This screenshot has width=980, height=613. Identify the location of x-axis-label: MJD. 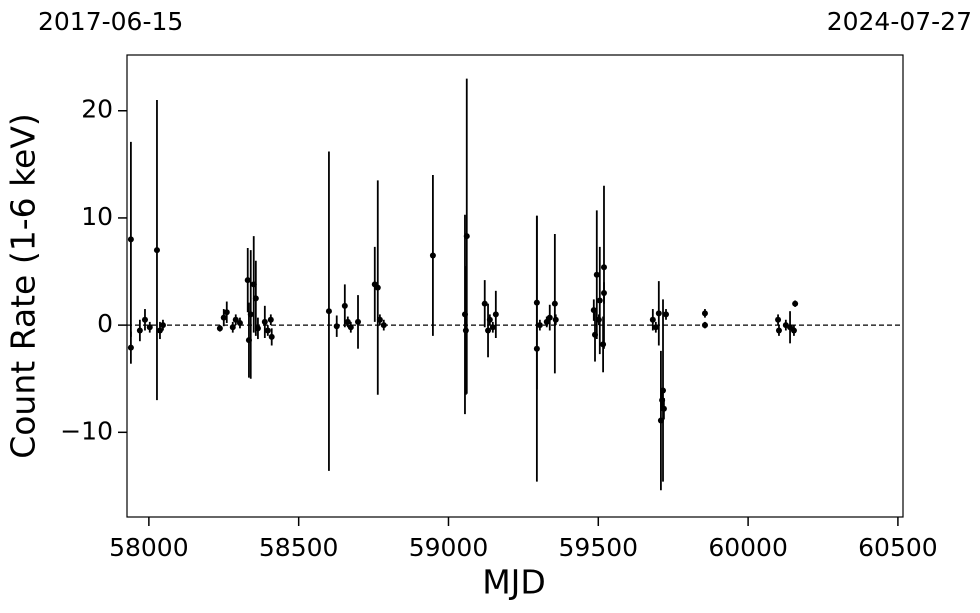
(514, 582).